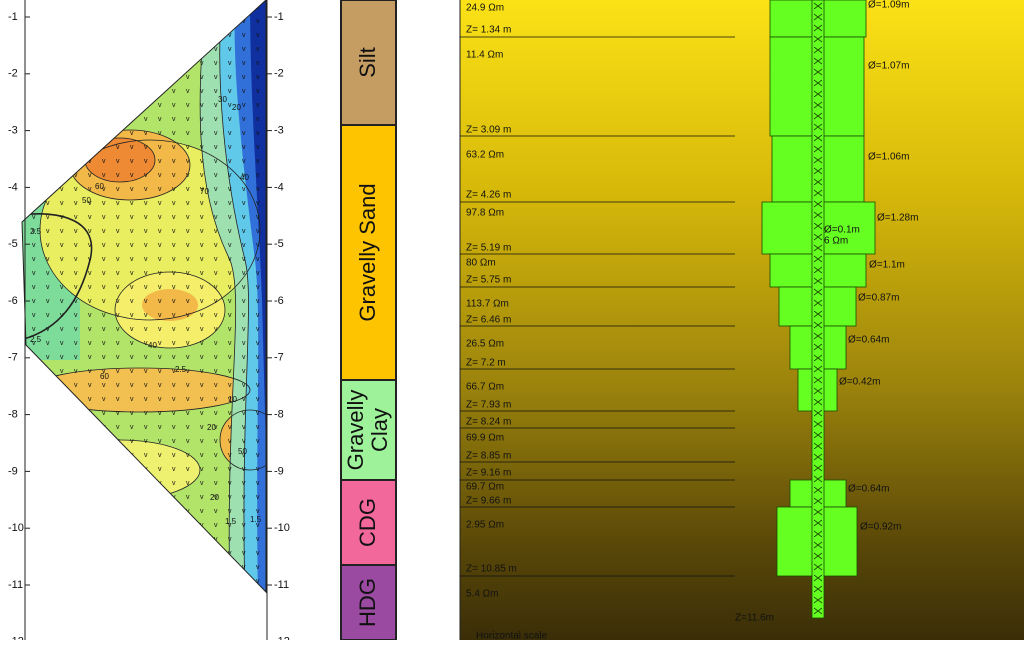 The image size is (1024, 645). I want to click on contour-label: 70, so click(204, 191).